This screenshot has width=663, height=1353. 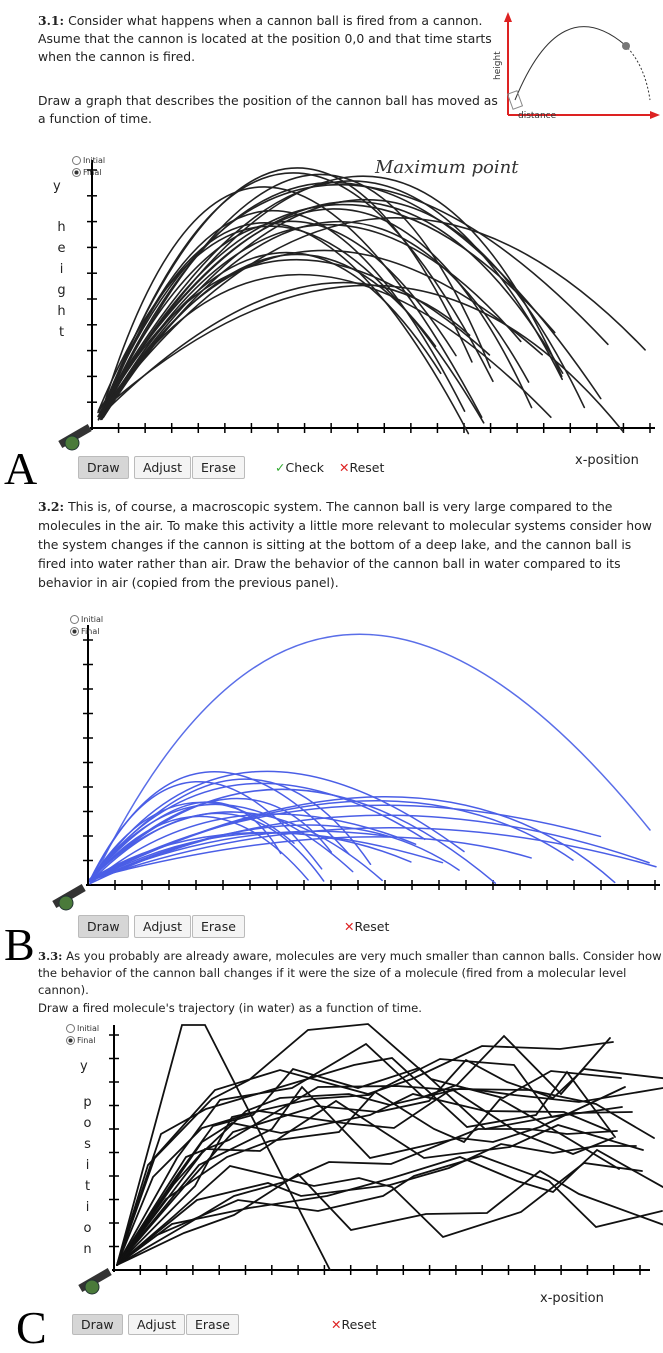 What do you see at coordinates (537, 116) in the screenshot?
I see `inset-x-label: distance` at bounding box center [537, 116].